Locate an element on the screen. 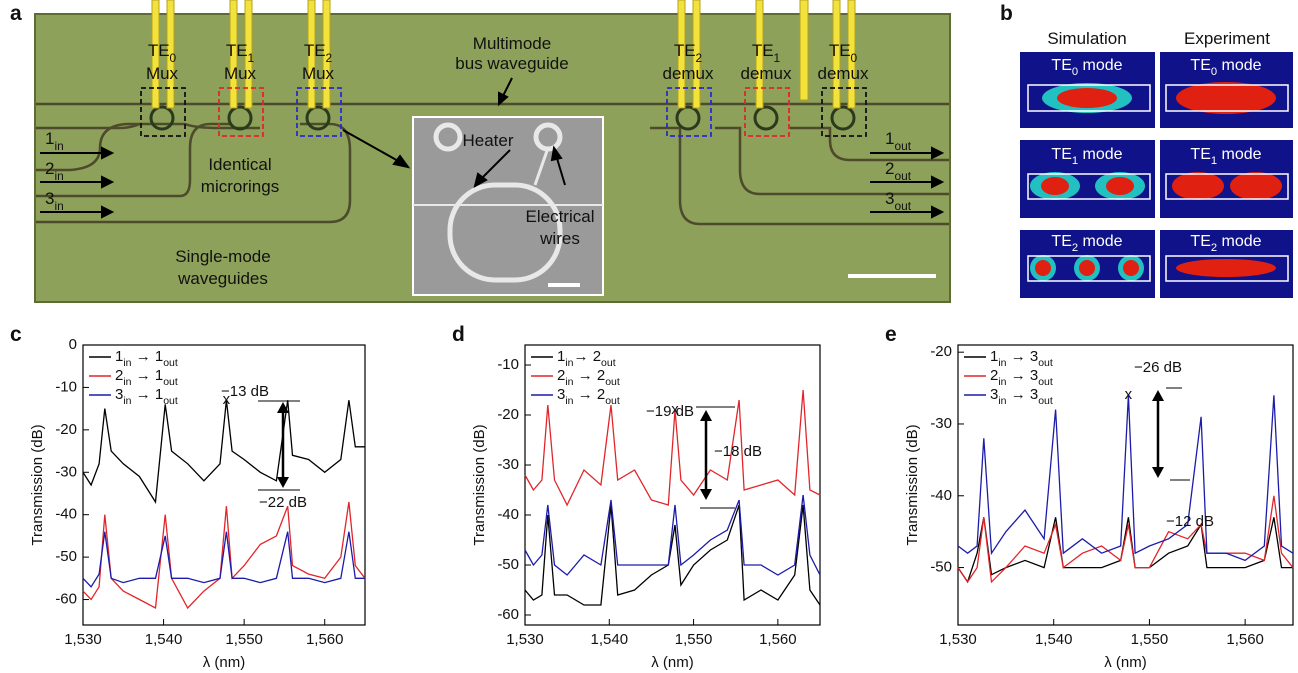 The height and width of the screenshot is (673, 1298). annotation: −13 dB is located at coordinates (245, 391).